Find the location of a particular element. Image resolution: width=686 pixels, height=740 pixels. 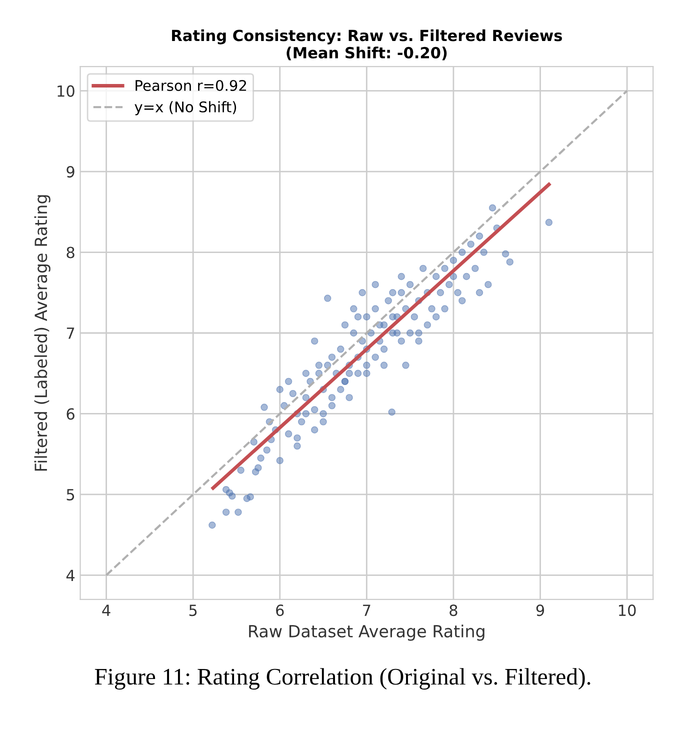

y-tick-label: 6 is located at coordinates (70, 414).